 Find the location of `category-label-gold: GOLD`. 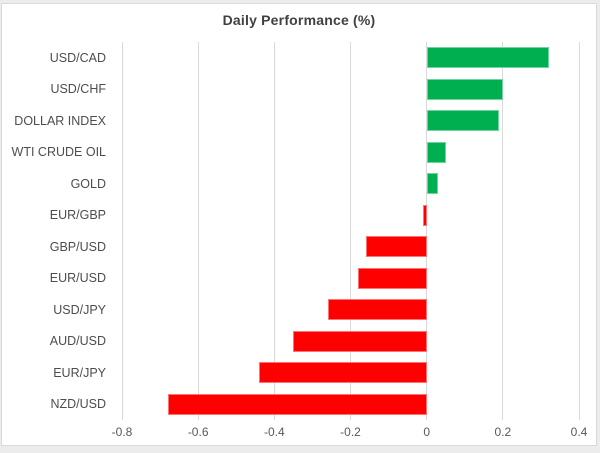

category-label-gold: GOLD is located at coordinates (88, 183).